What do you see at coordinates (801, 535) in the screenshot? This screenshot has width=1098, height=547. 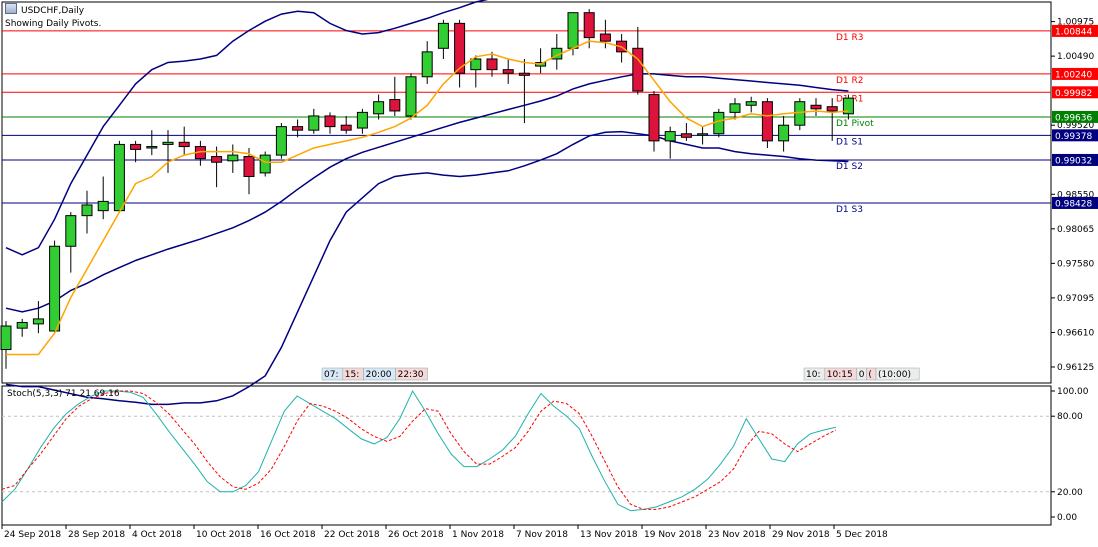 I see `time-tick-label: 29 Nov 2018` at bounding box center [801, 535].